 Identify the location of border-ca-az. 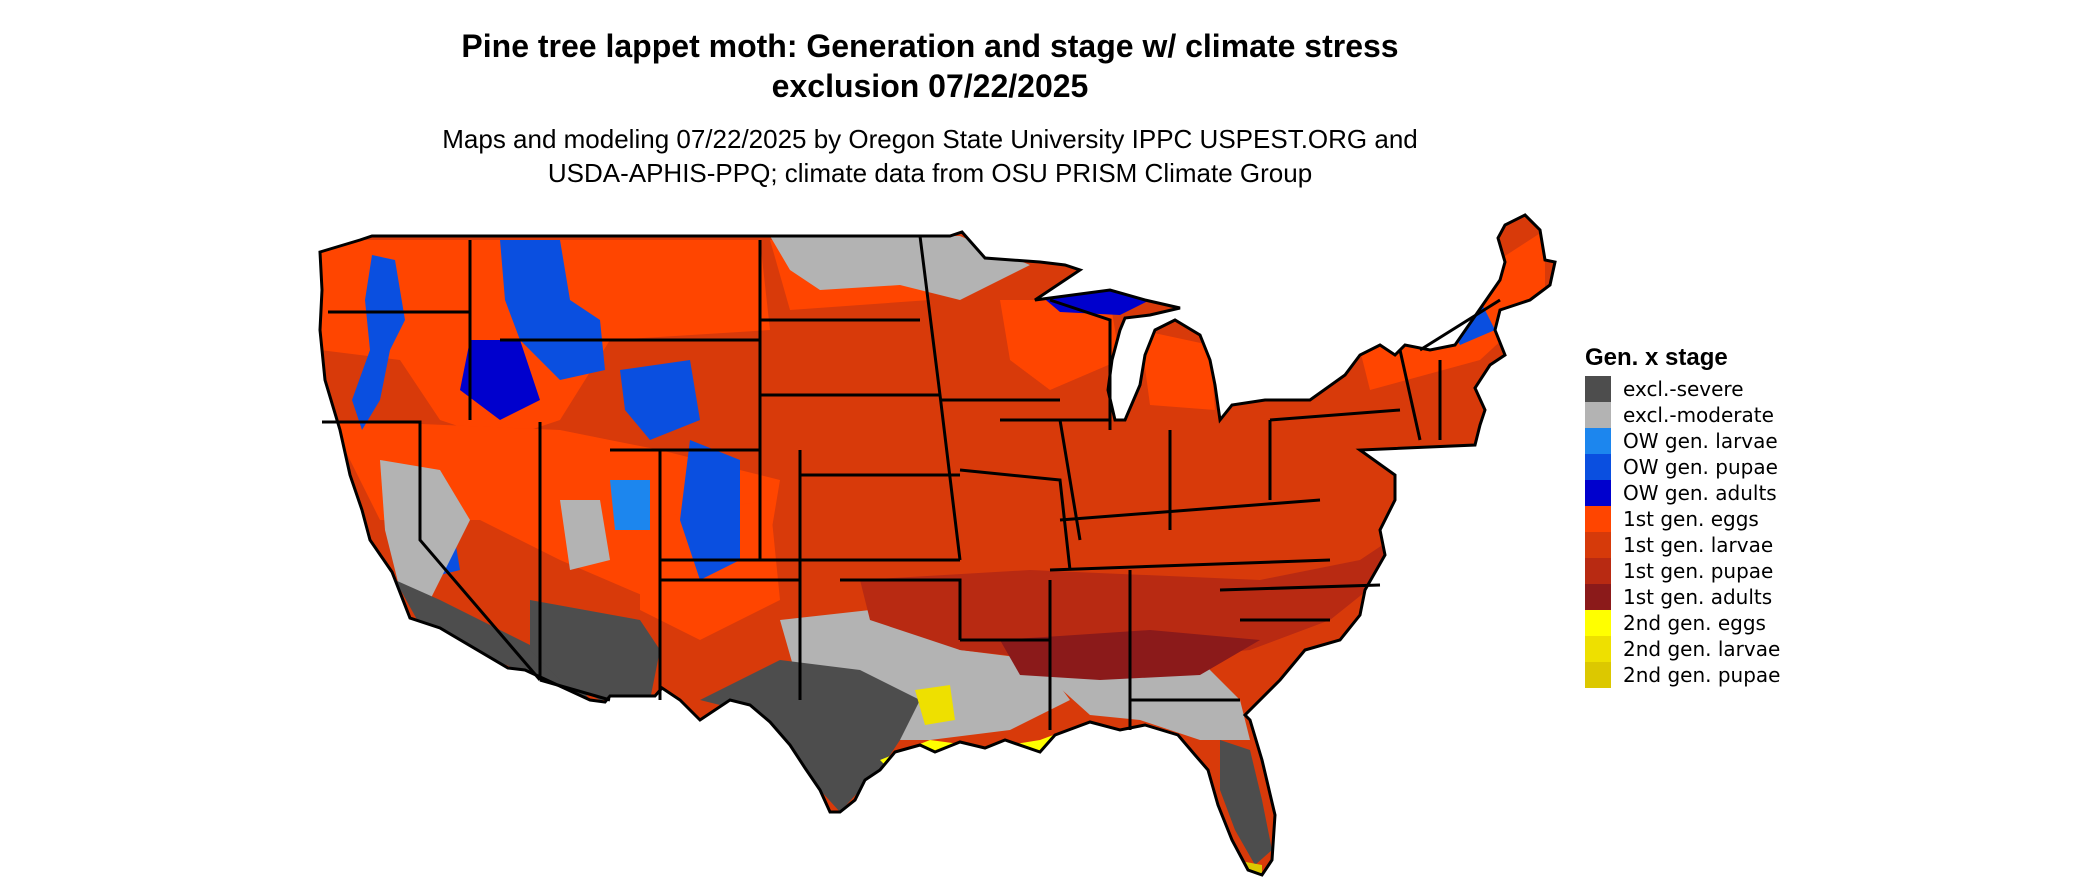
(575, 690).